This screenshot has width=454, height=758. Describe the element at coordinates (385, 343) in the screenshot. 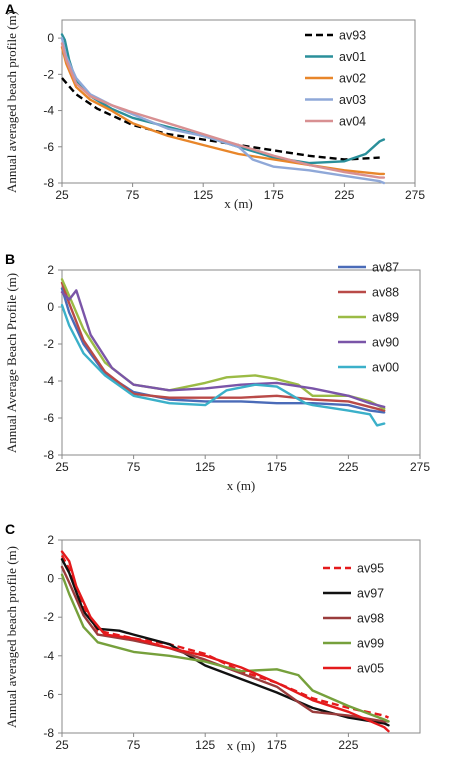

I see `legend-label-av90: av90` at that location.